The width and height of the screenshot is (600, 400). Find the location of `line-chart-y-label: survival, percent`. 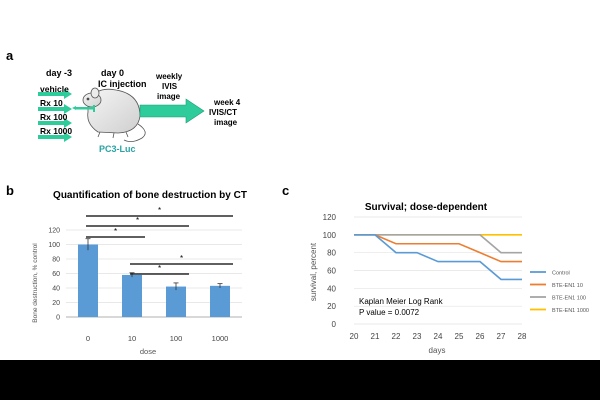

line-chart-y-label: survival, percent is located at coordinates (313, 271).